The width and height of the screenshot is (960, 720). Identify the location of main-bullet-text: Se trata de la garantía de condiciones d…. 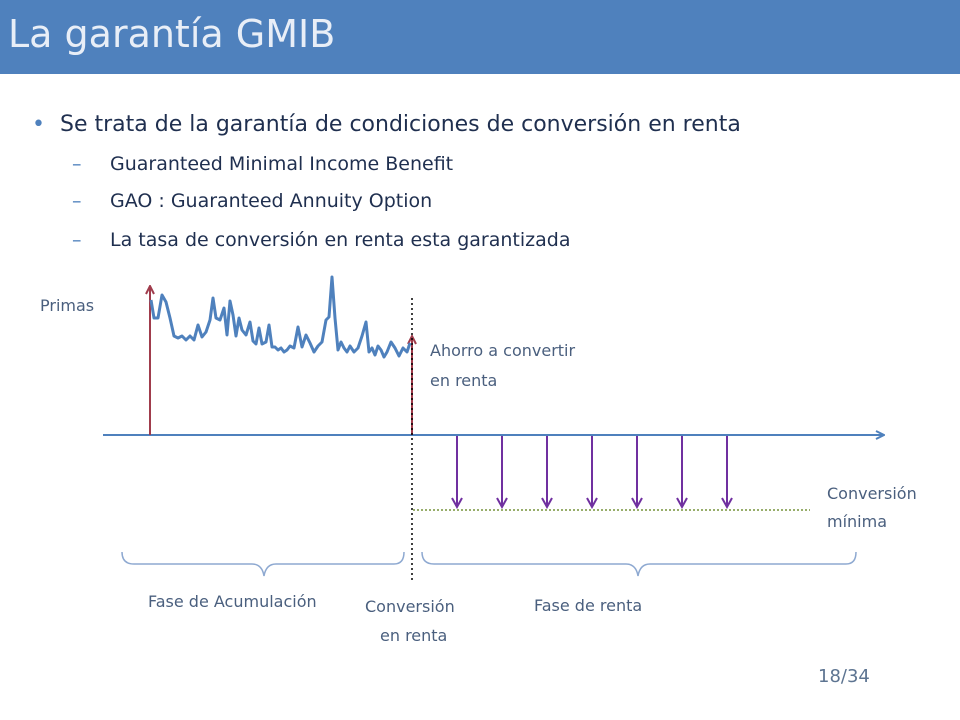
(400, 124).